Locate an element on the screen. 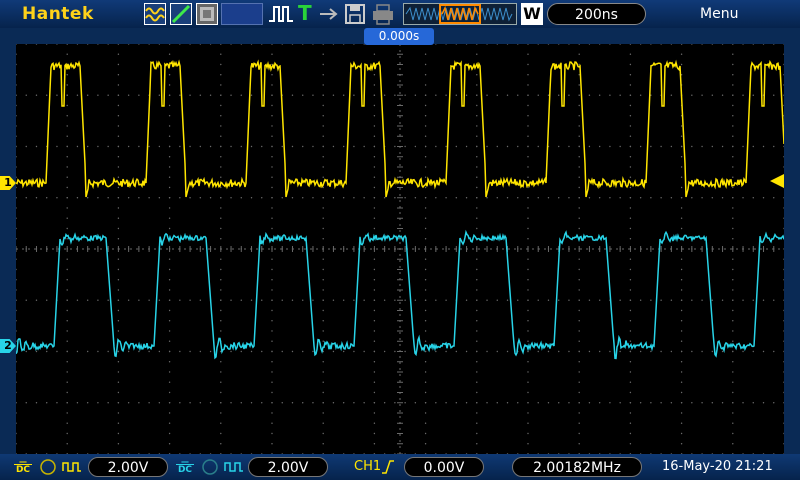 The height and width of the screenshot is (480, 800). rising-edge-icon is located at coordinates (388, 467).